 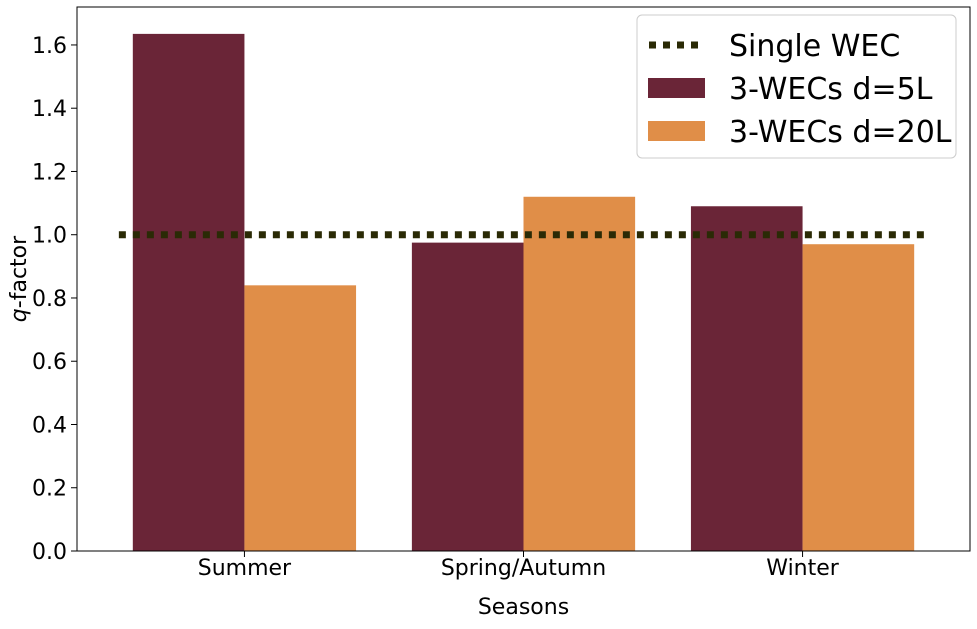 I want to click on x-tick-label: Summer, so click(x=245, y=568).